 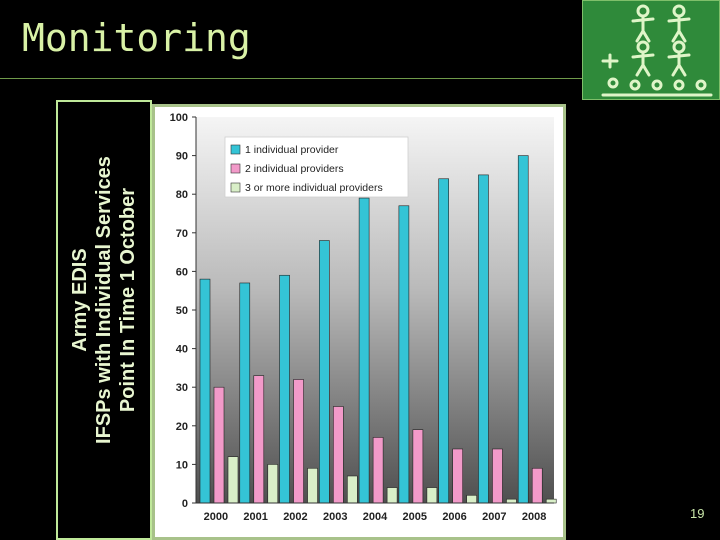 What do you see at coordinates (697, 513) in the screenshot?
I see `page-number: 19` at bounding box center [697, 513].